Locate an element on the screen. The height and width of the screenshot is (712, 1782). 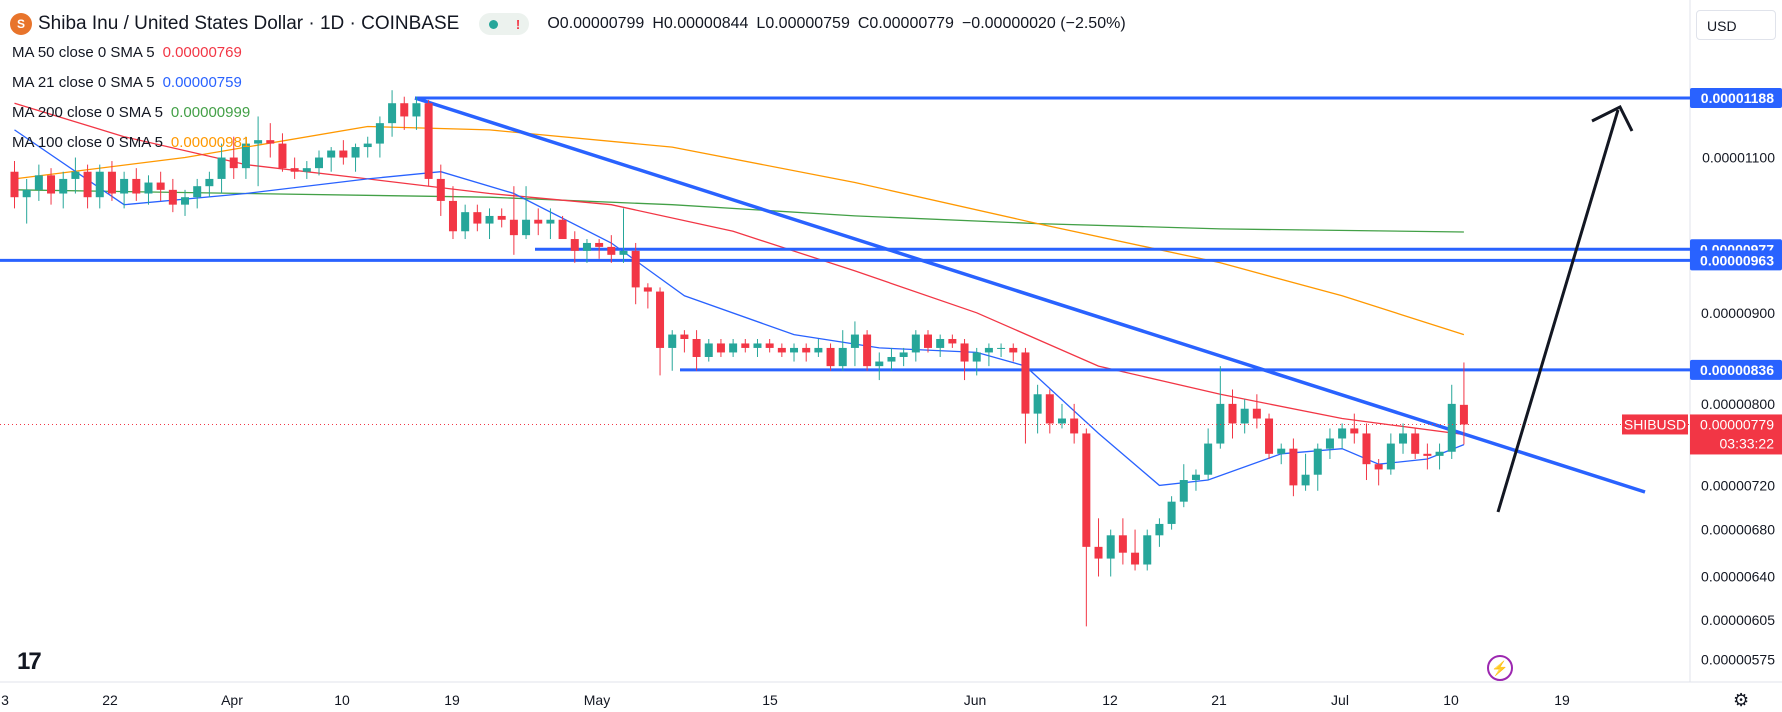
time-tick-label: 21 is located at coordinates (1219, 700).